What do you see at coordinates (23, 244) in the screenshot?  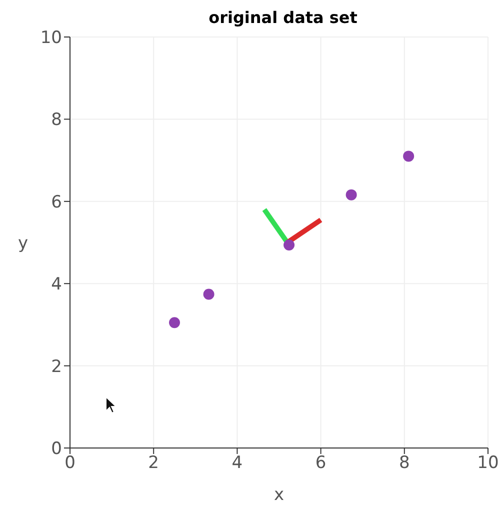 I see `y-axis-title: y` at bounding box center [23, 244].